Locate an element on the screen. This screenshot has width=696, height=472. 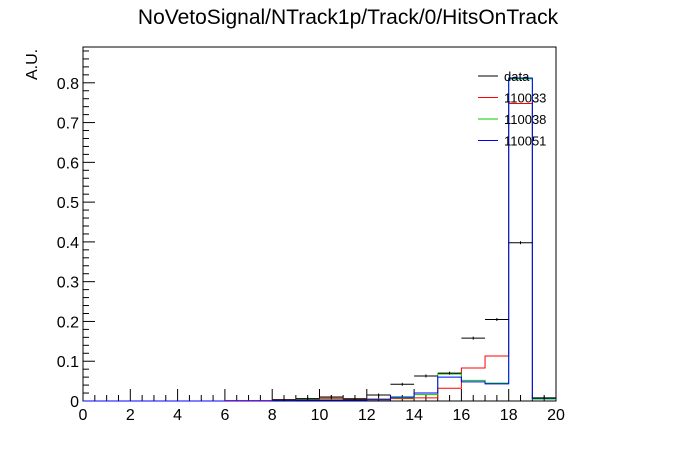
series-data is located at coordinates (414, 321).